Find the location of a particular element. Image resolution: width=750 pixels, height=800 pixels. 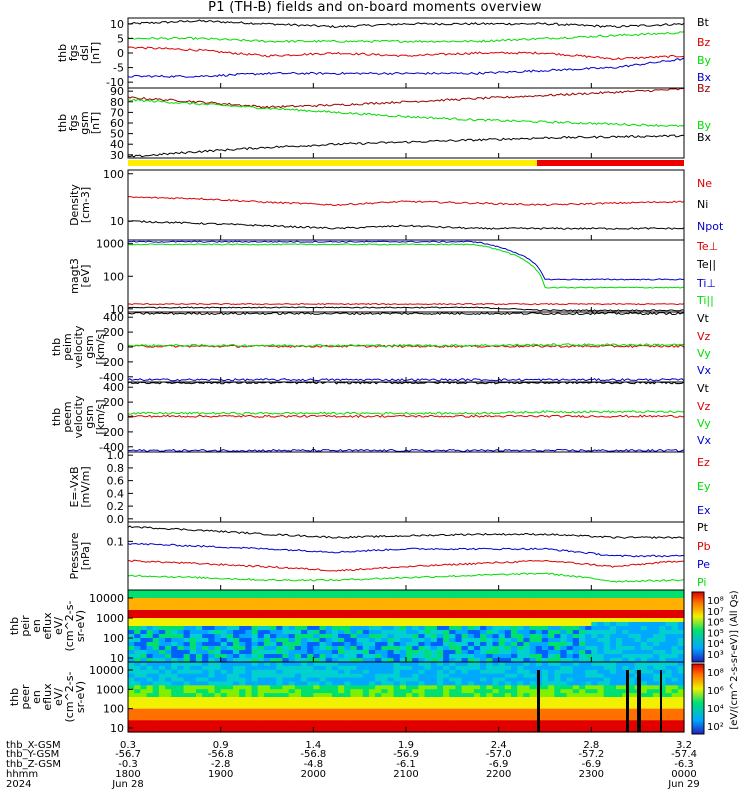

colorbar-peer-tick: 10⁴ is located at coordinates (715, 709).